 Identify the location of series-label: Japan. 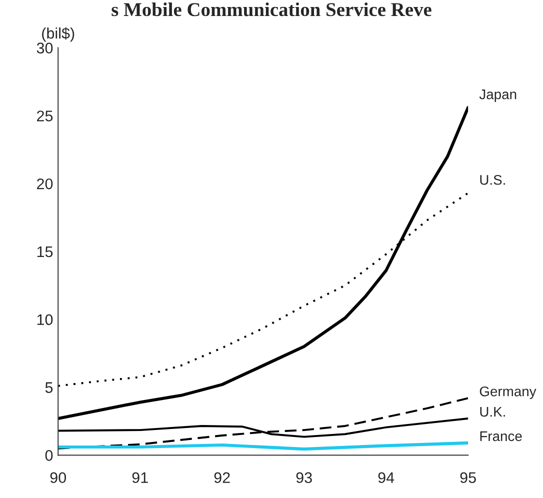
(497, 96).